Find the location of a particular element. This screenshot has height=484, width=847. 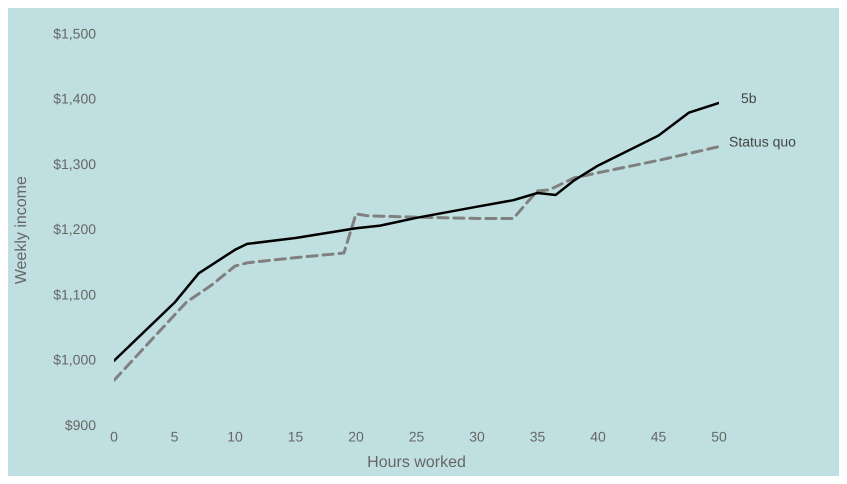

y-tick-label: $1,200 is located at coordinates (74, 229).